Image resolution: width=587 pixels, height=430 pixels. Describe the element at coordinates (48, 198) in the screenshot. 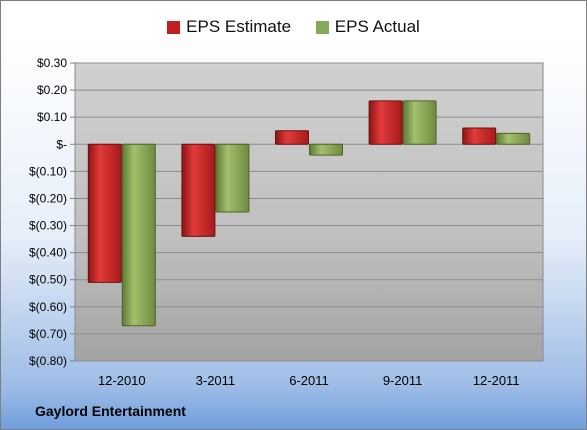

I see `y-tick-label: $(0.20)` at that location.